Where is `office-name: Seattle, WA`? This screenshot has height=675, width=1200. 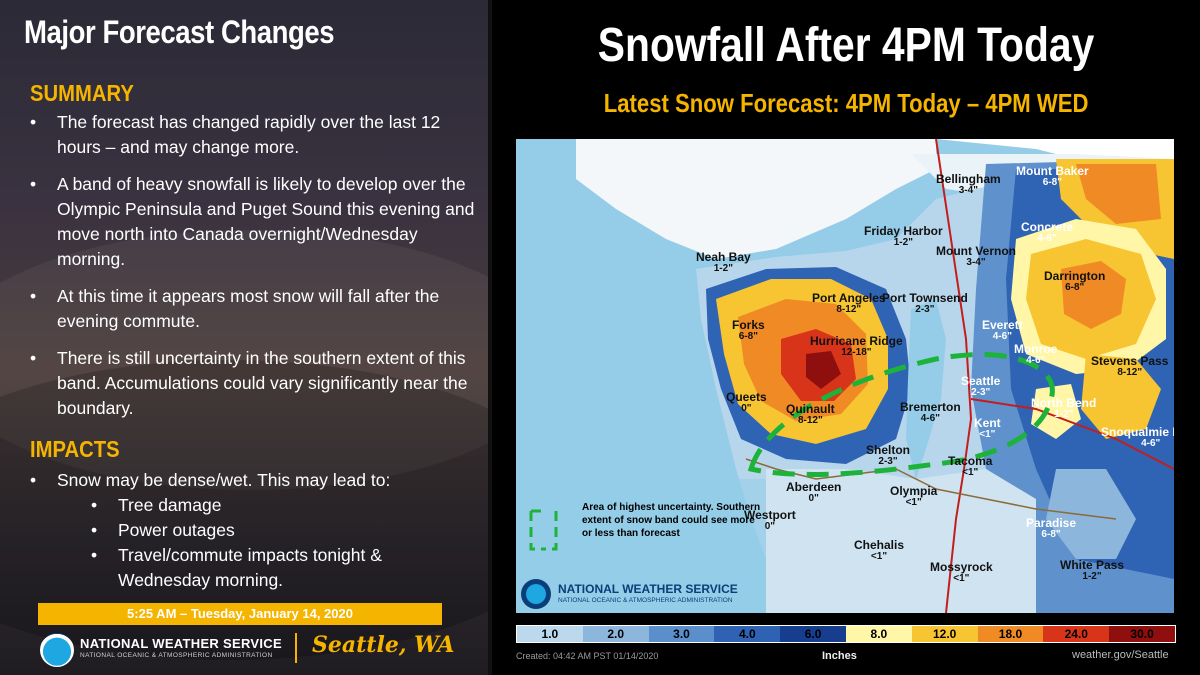
office-name: Seattle, WA is located at coordinates (383, 645).